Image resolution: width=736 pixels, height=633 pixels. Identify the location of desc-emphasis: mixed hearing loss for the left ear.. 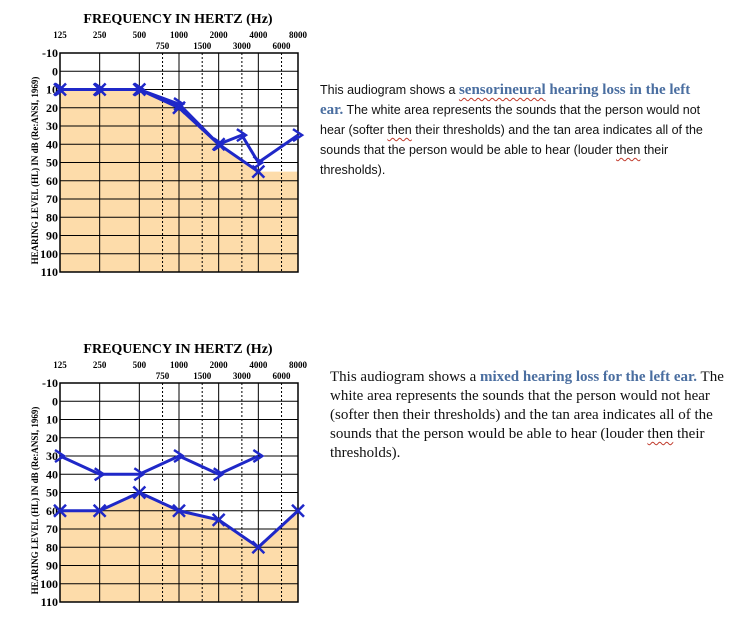
(588, 377).